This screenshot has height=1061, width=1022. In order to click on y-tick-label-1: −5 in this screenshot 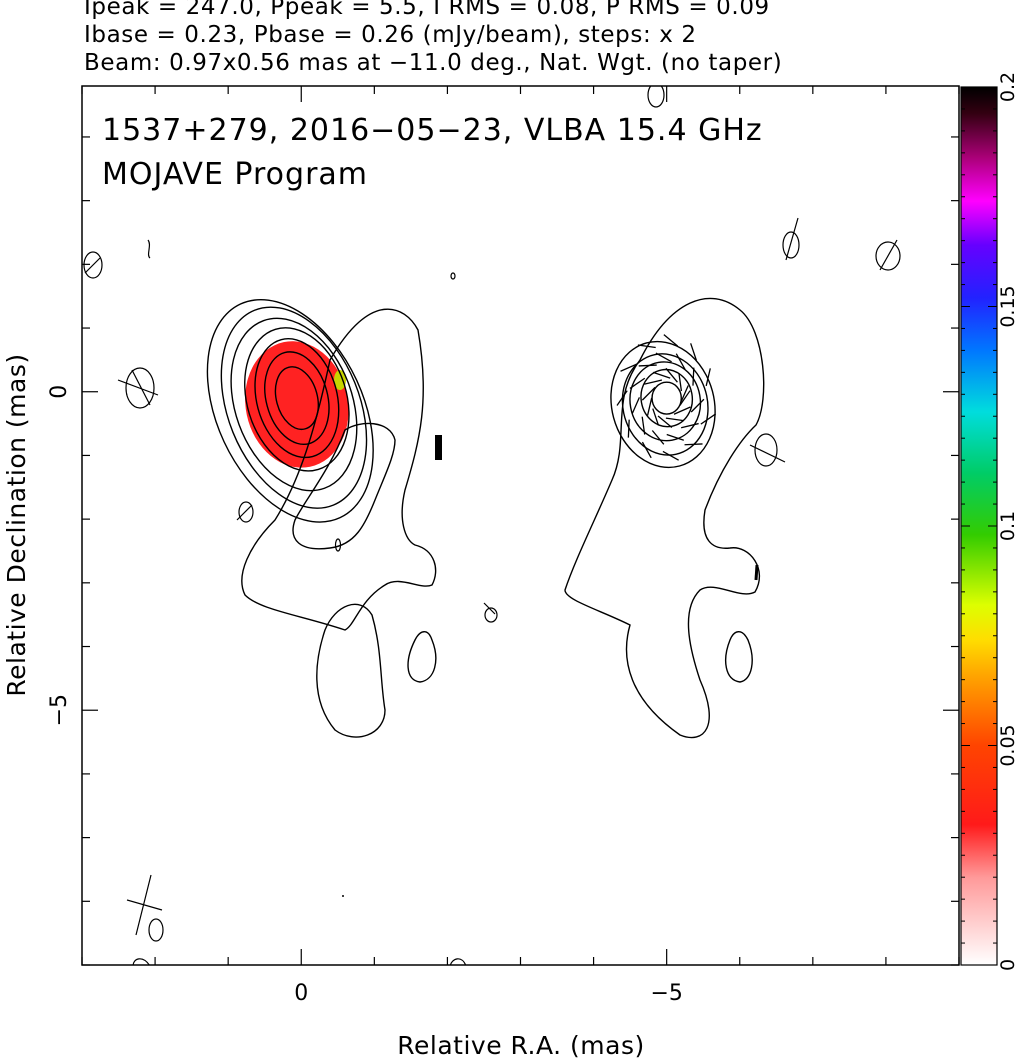, I will do `click(59, 710)`.